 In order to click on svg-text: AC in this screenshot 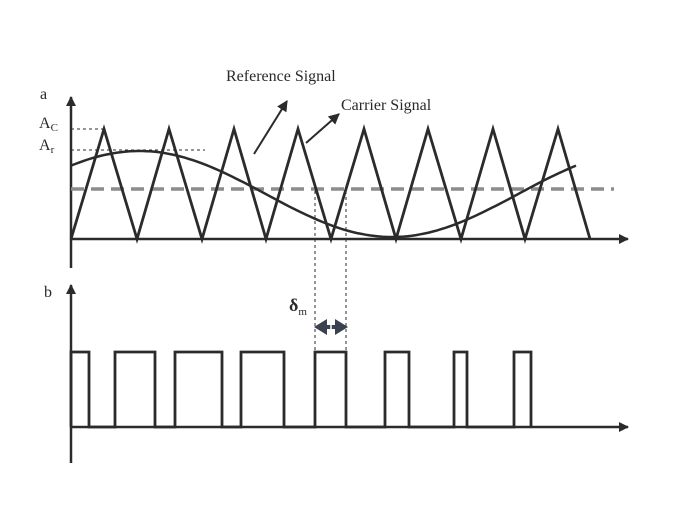, I will do `click(48, 124)`.